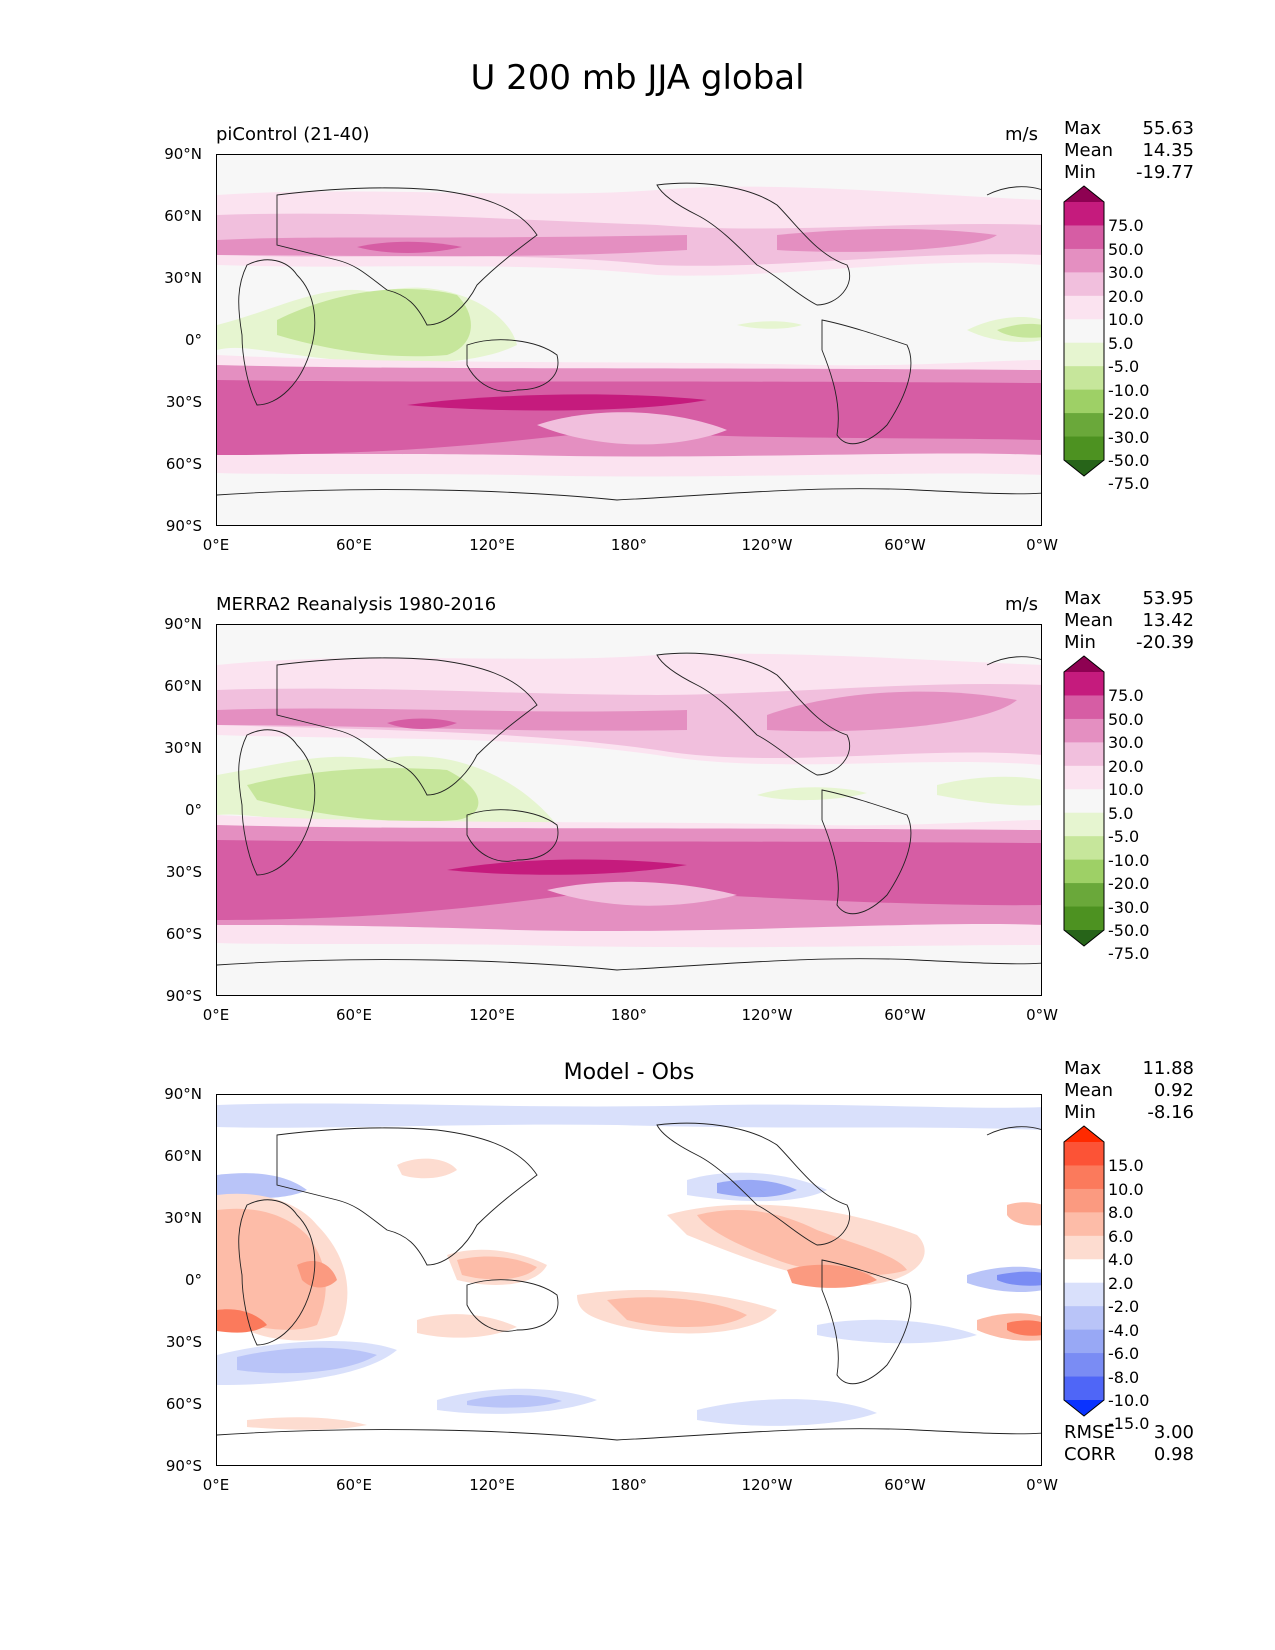  What do you see at coordinates (1121, 1283) in the screenshot?
I see `colorbar-tick-label: 2.0` at bounding box center [1121, 1283].